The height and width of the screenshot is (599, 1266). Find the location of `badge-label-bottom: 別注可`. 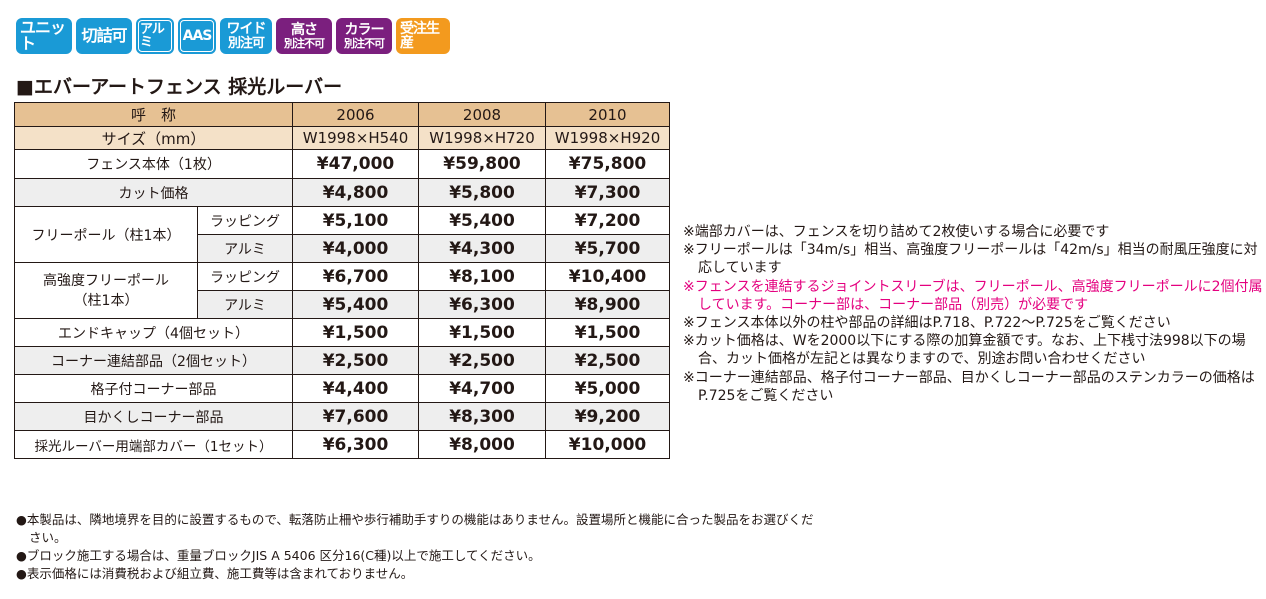

badge-label-bottom: 別注可 is located at coordinates (246, 43).